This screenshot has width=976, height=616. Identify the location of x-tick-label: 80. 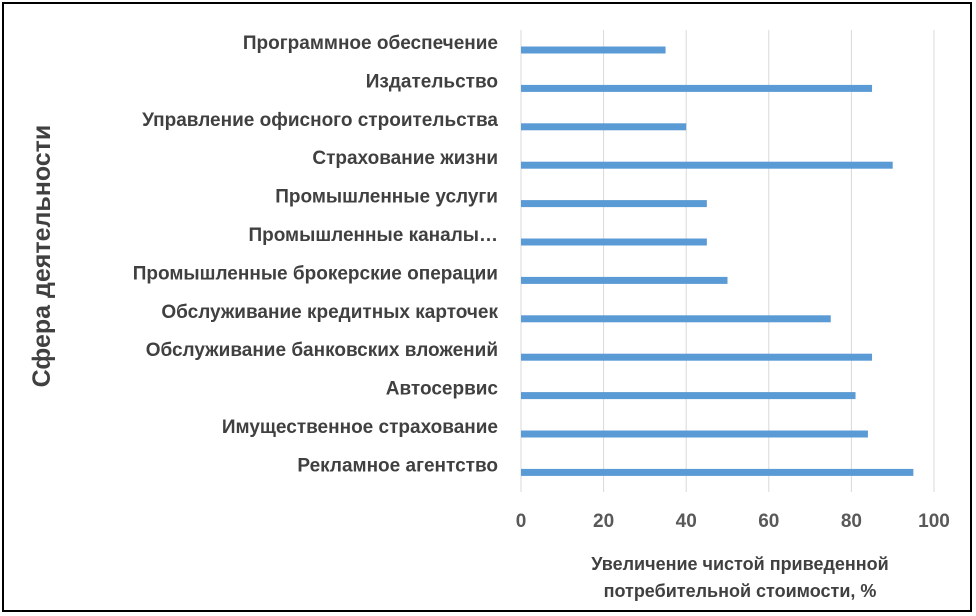
(851, 521).